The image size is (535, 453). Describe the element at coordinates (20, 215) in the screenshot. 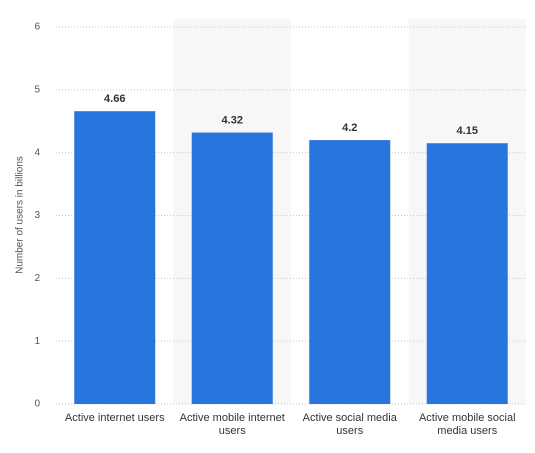

I see `y-axis-label: Number of users in billions` at that location.